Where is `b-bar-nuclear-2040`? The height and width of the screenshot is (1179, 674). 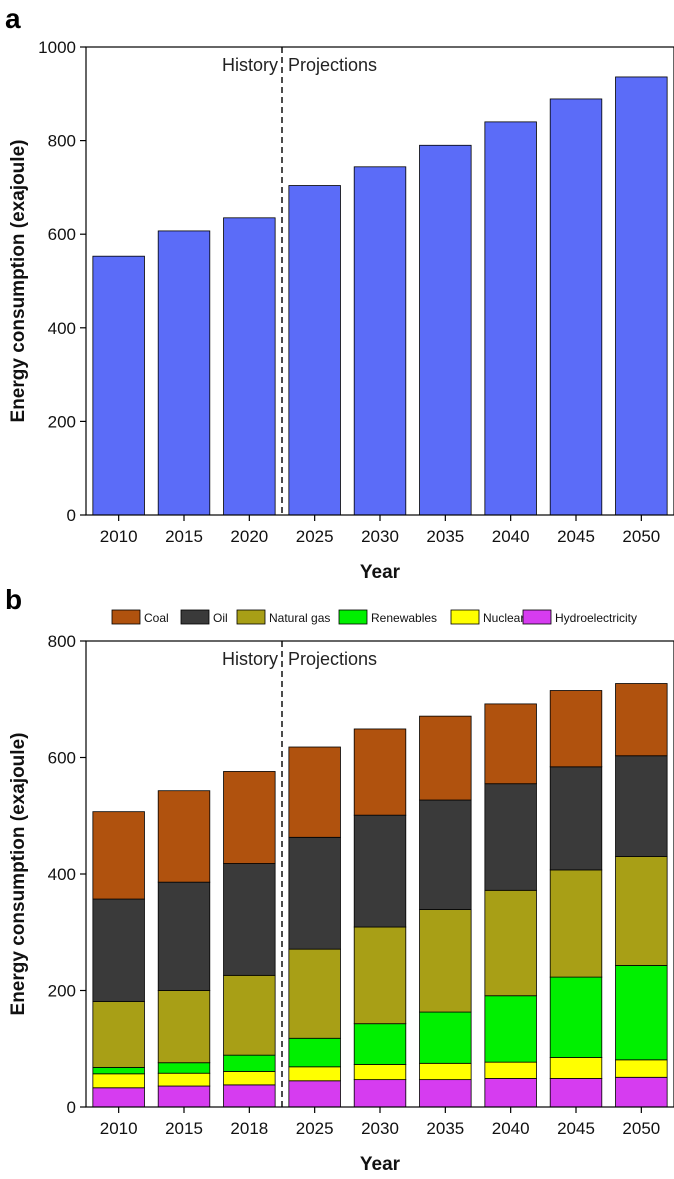 b-bar-nuclear-2040 is located at coordinates (510, 1070).